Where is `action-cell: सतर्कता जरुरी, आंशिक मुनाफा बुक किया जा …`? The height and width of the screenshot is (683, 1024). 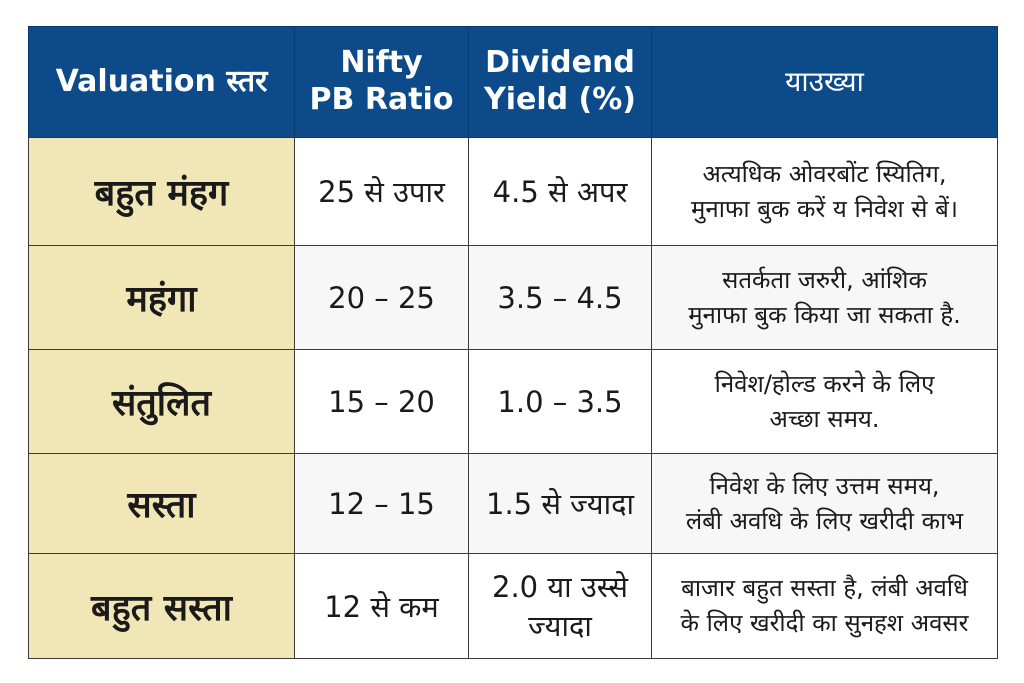
action-cell: सतर्कता जरुरी, आंशिक मुनाफा बुक किया जा … is located at coordinates (824, 297).